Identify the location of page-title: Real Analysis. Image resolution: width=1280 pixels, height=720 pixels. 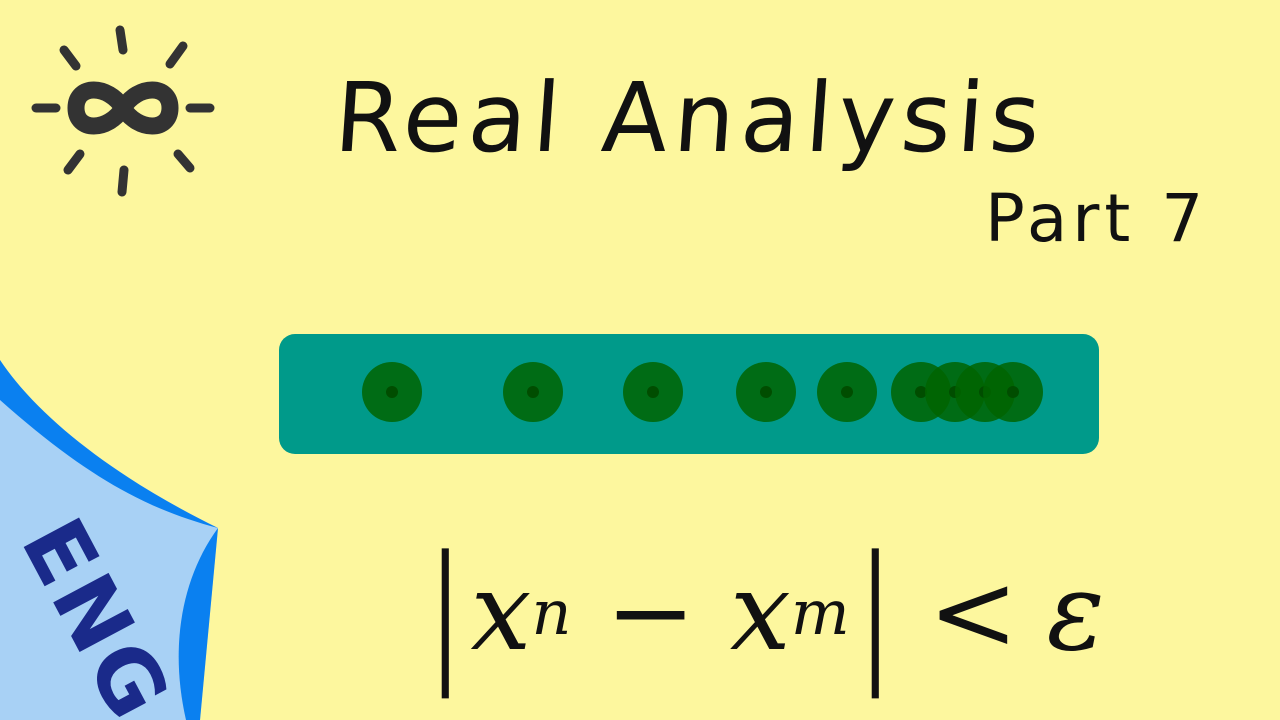
(690, 118).